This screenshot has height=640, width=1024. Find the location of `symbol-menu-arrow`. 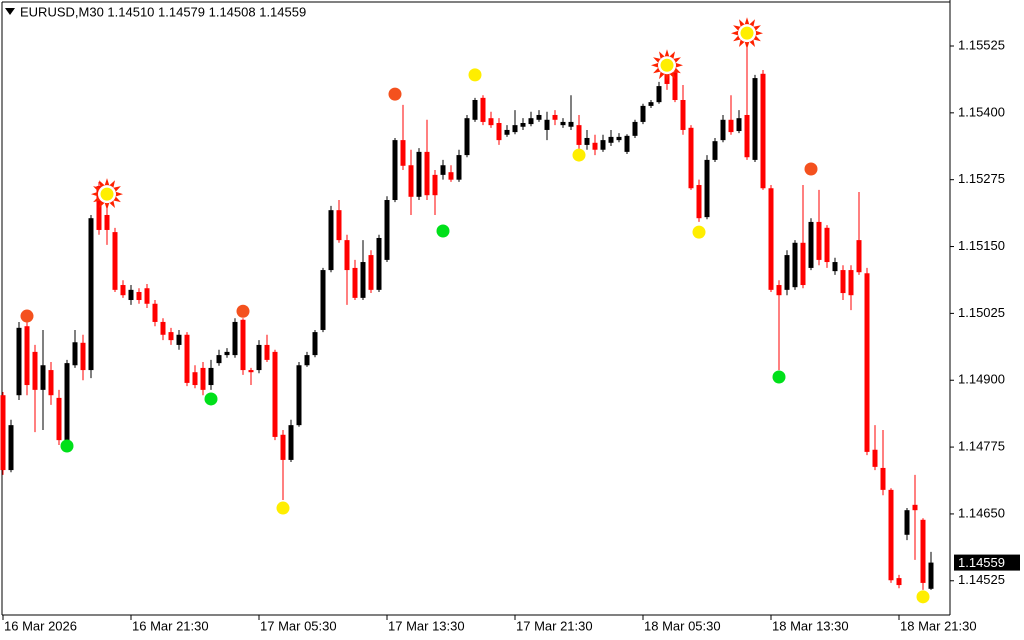

symbol-menu-arrow is located at coordinates (10, 11).